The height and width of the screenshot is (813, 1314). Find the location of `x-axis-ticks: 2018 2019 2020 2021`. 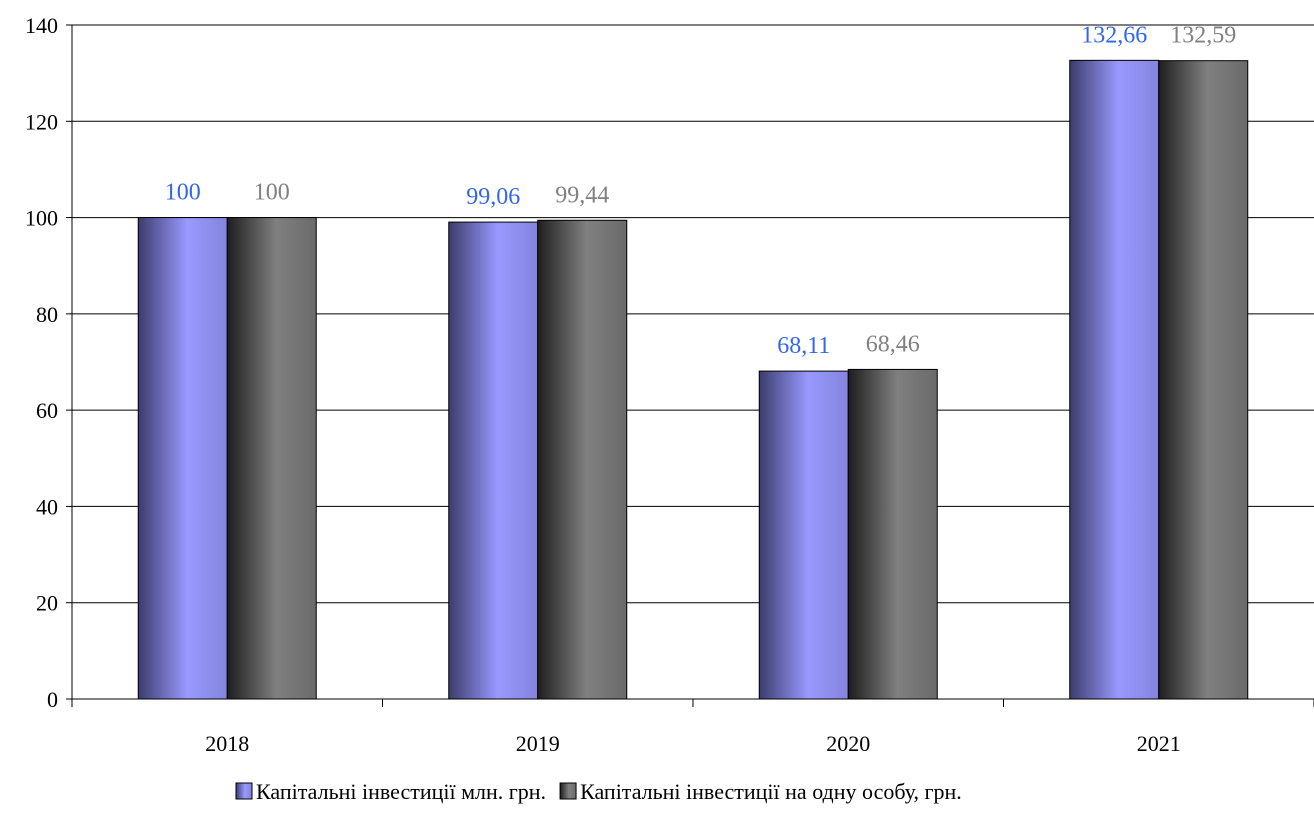

x-axis-ticks: 2018 2019 2020 2021 is located at coordinates (693, 743).